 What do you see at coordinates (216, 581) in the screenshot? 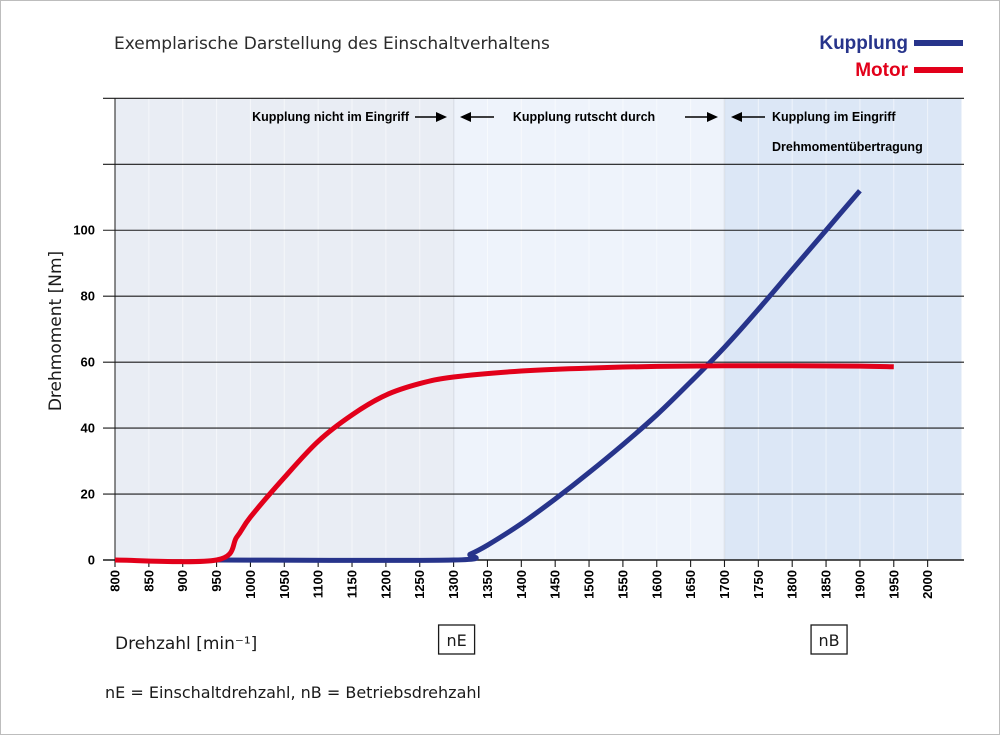
I see `x-tick-label: 950` at bounding box center [216, 581].